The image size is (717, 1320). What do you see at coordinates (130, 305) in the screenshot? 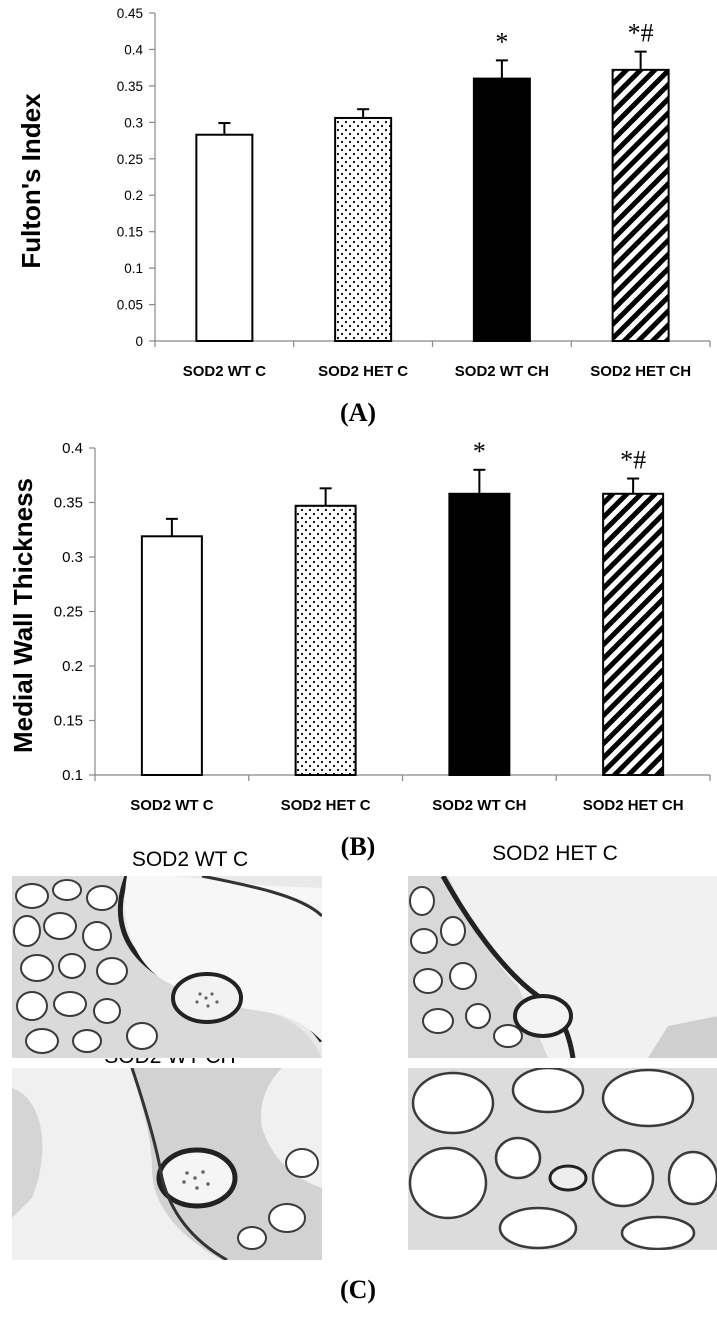
I see `y-tick-label: 0.05` at bounding box center [130, 305].